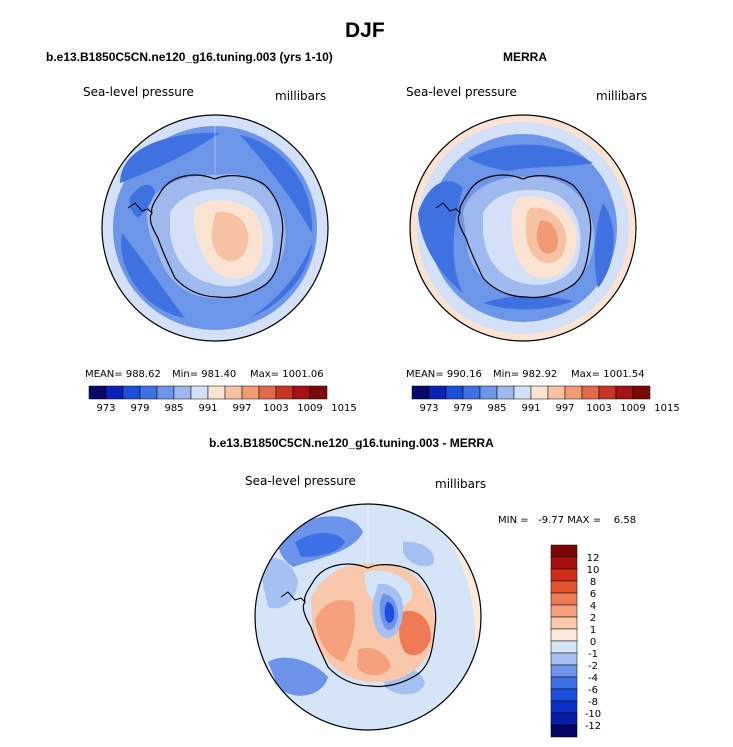 The width and height of the screenshot is (733, 747). I want to click on panel3-colorbar-tick-label: -10, so click(593, 714).